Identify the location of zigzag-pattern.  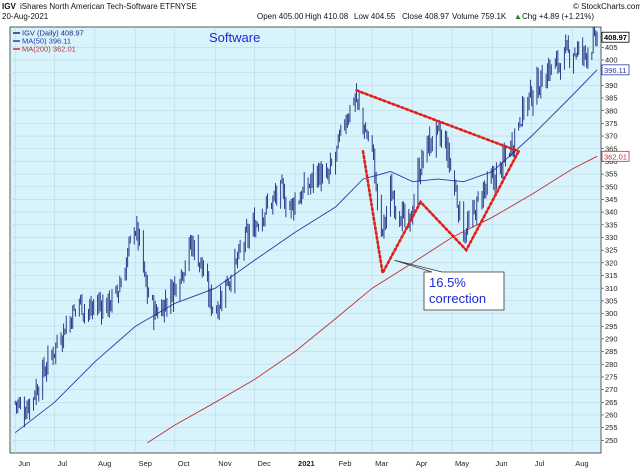
(440, 214).